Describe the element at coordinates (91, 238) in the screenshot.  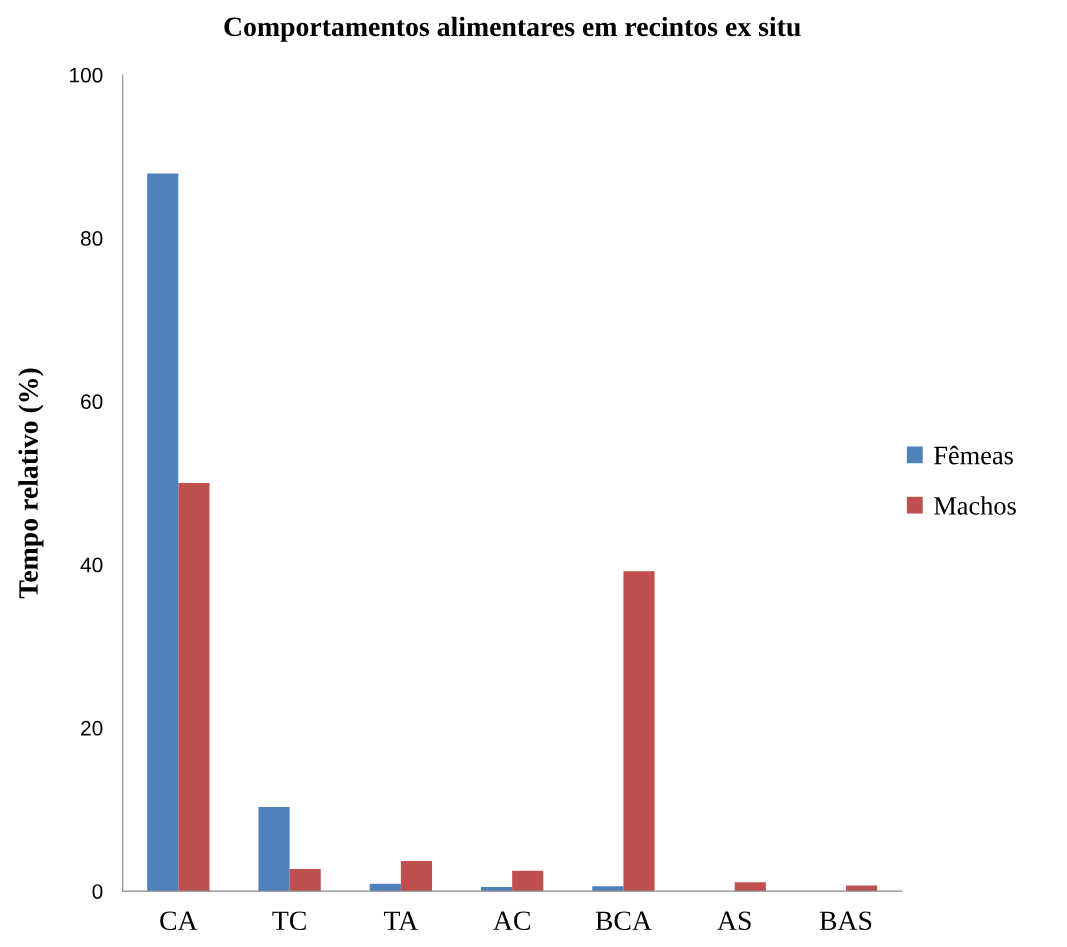
I see `y-tick-label: 80` at that location.